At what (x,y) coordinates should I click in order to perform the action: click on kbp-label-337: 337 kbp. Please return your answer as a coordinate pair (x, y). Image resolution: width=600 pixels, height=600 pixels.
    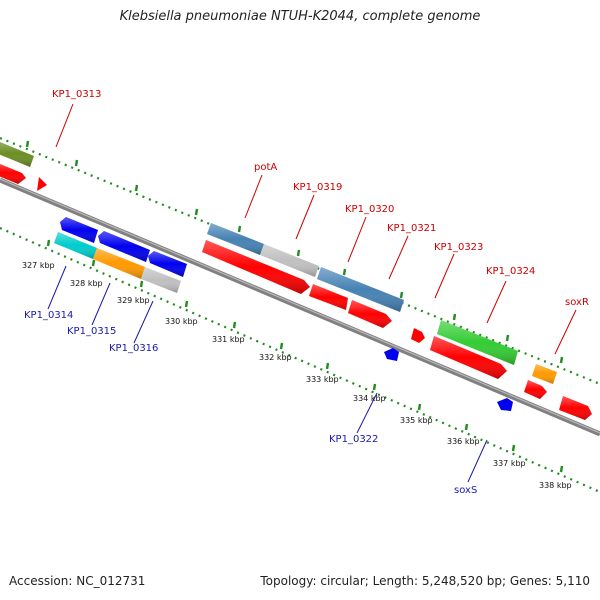
    Looking at the image, I should click on (509, 463).